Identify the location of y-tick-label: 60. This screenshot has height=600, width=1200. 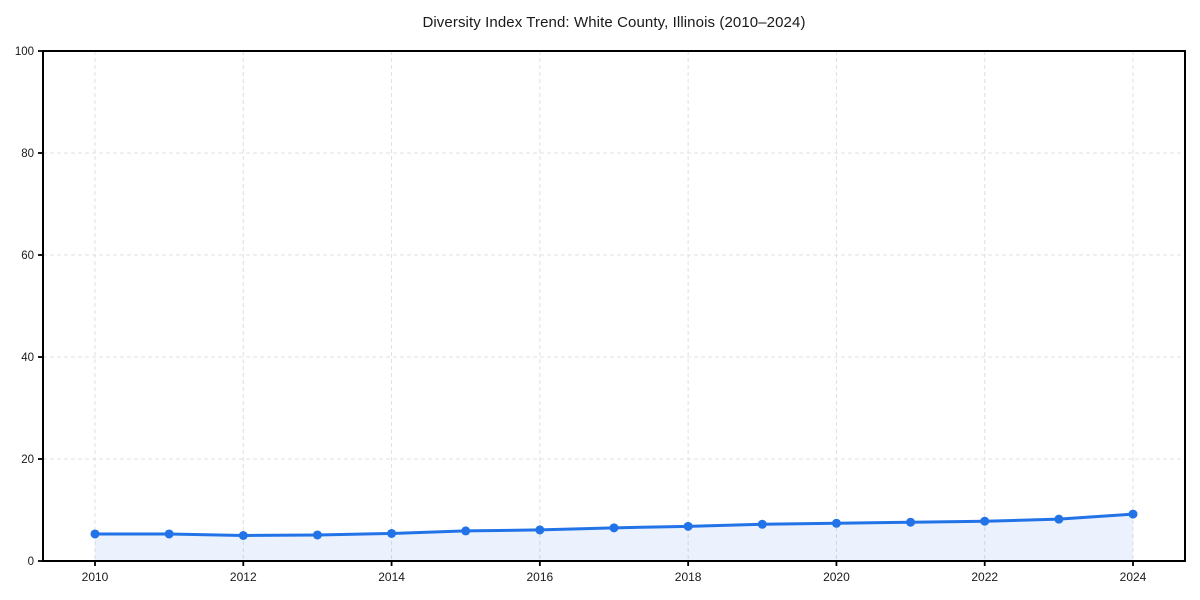
(27, 256).